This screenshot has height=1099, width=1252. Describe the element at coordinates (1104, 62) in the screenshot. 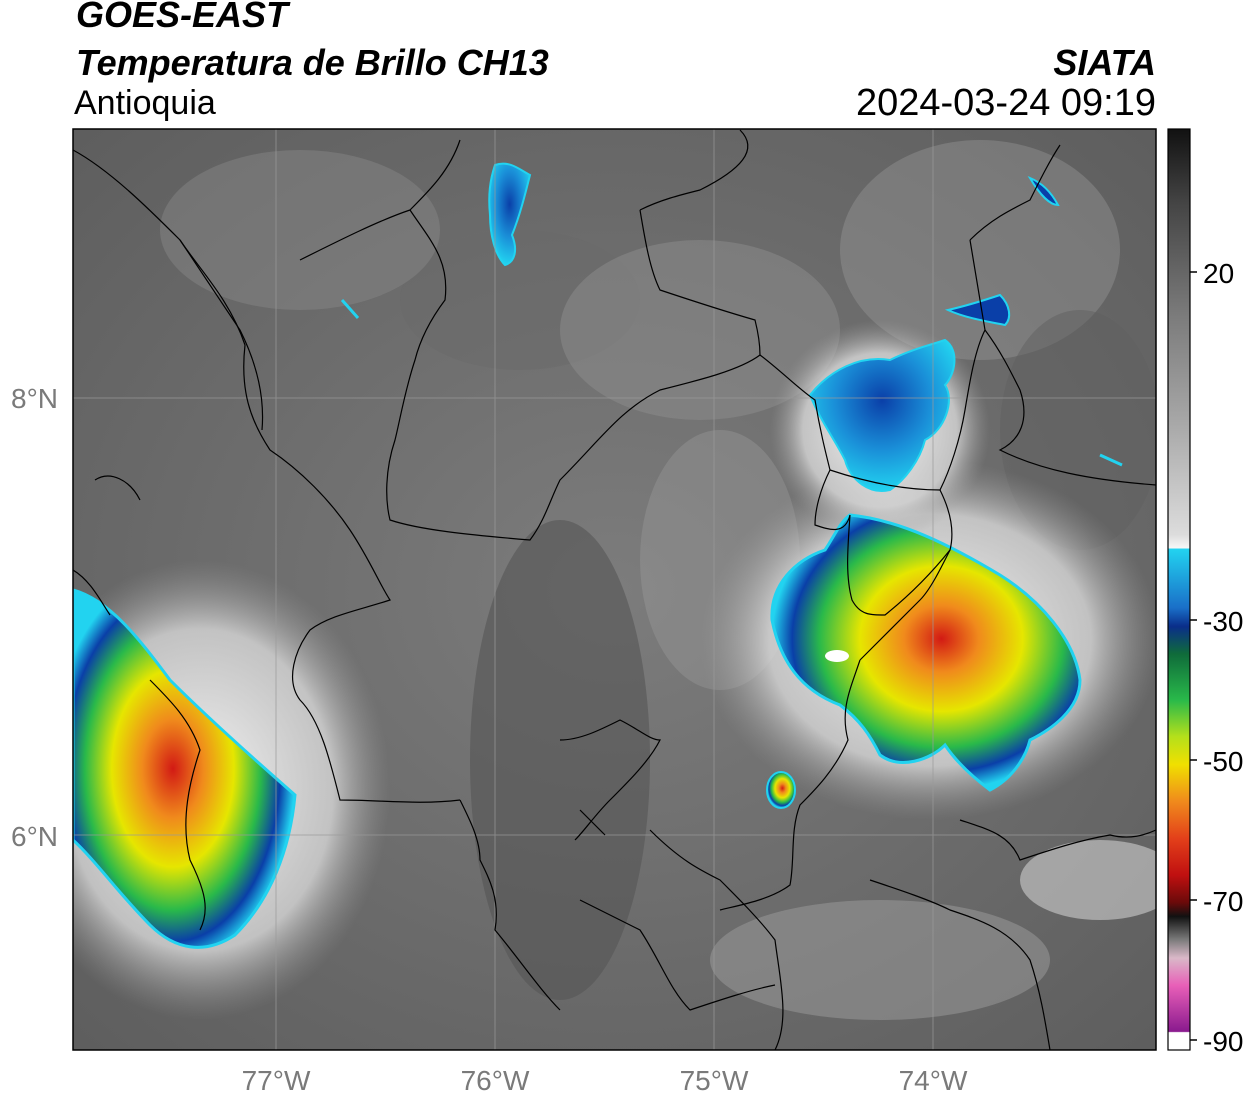

I see `source-label: SIATA` at that location.